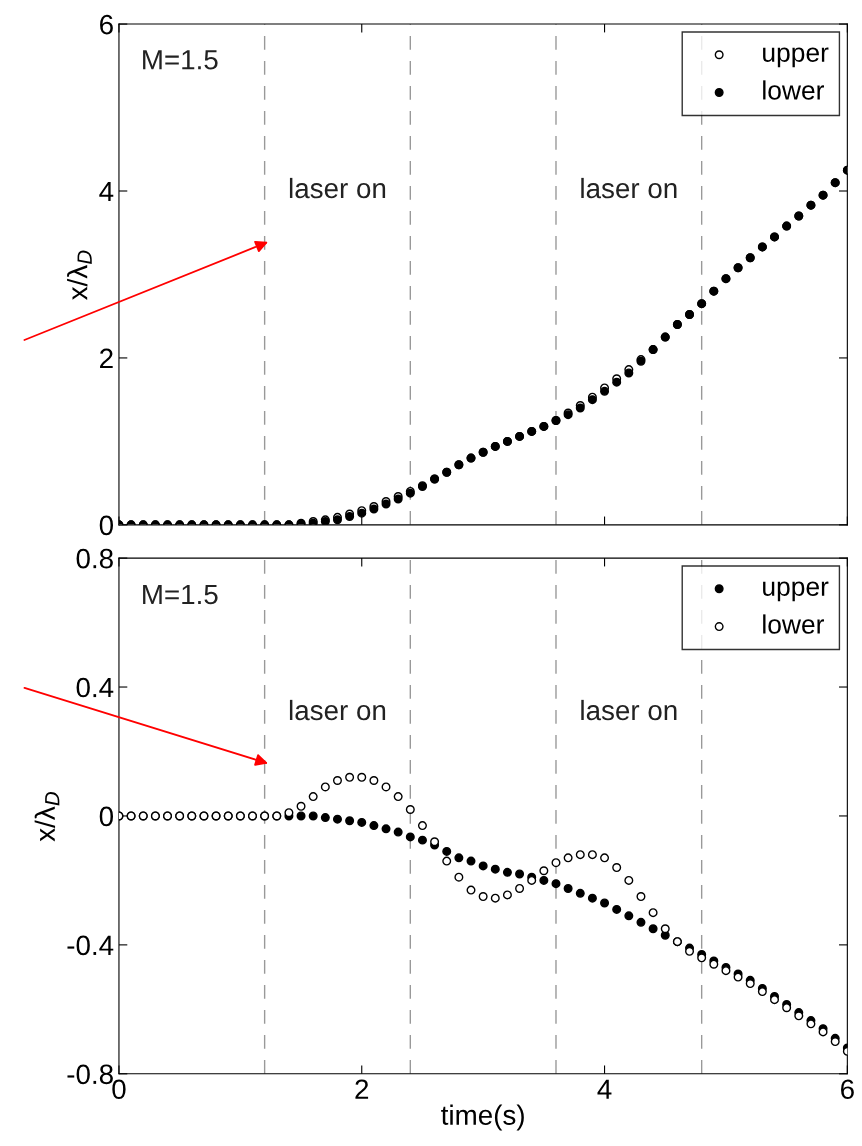 This screenshot has width=862, height=1146. Describe the element at coordinates (106, 191) in the screenshot. I see `y-tick-label: 4` at that location.